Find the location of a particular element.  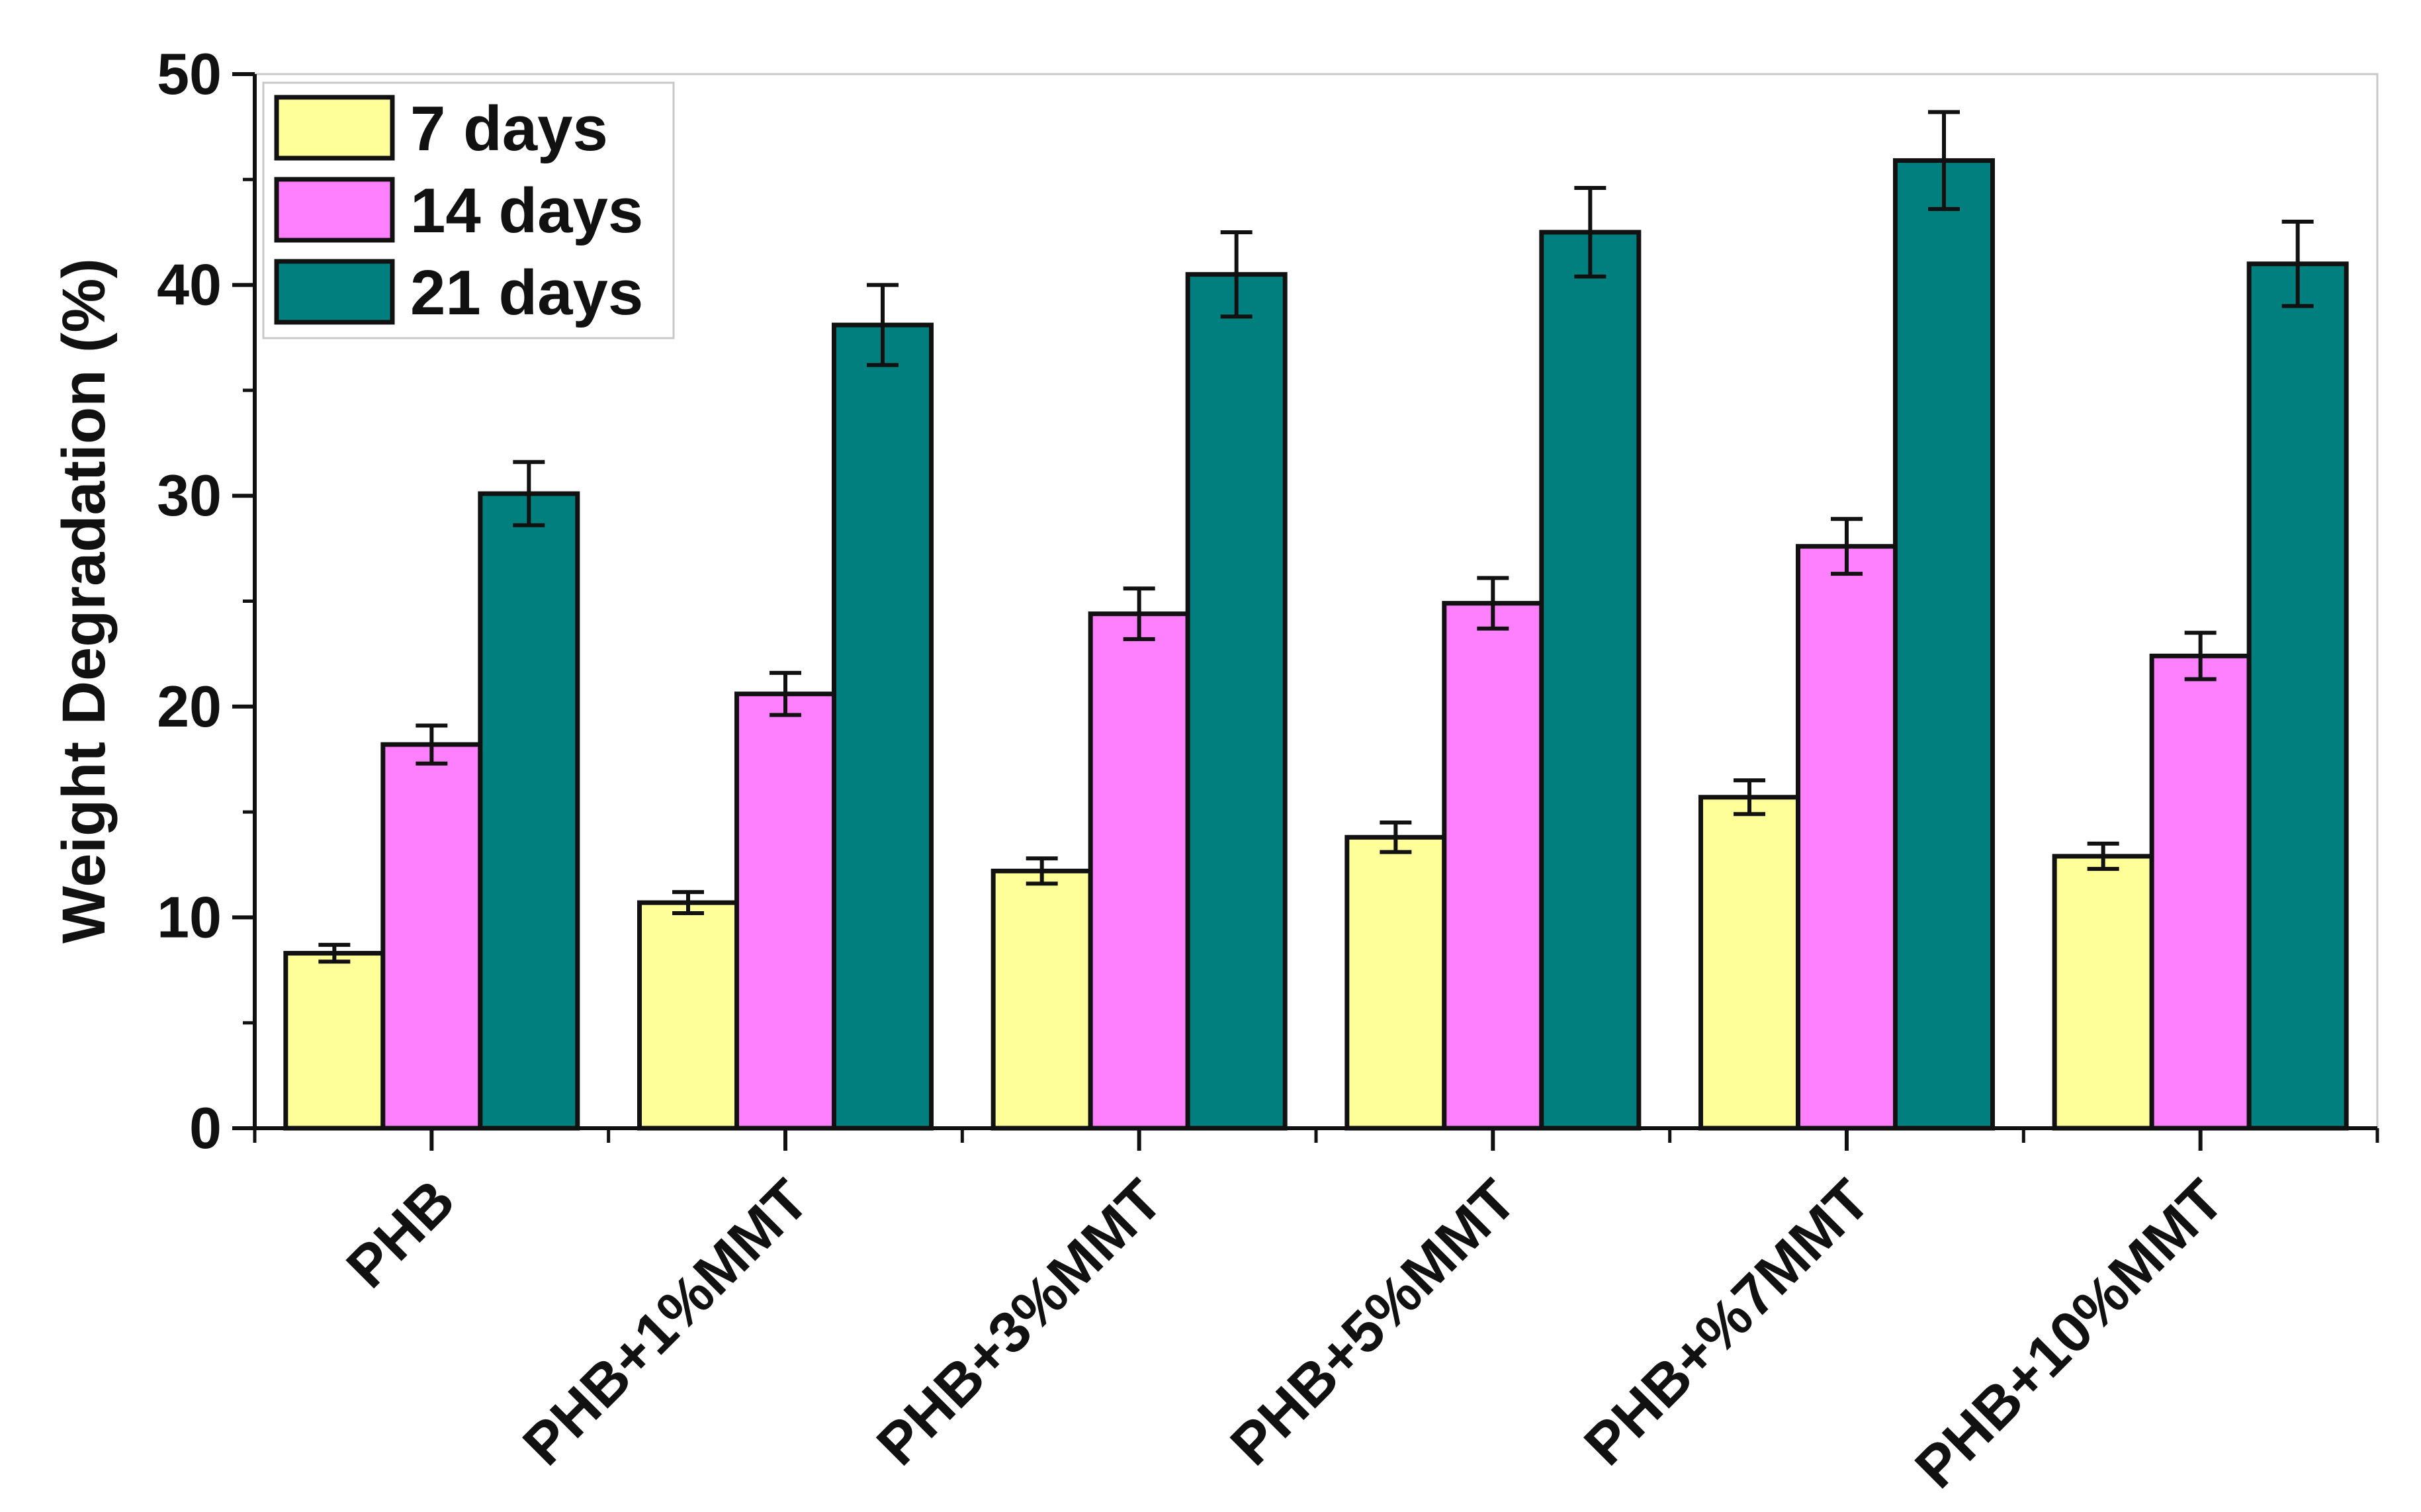

legend-label: 21 days is located at coordinates (526, 292).